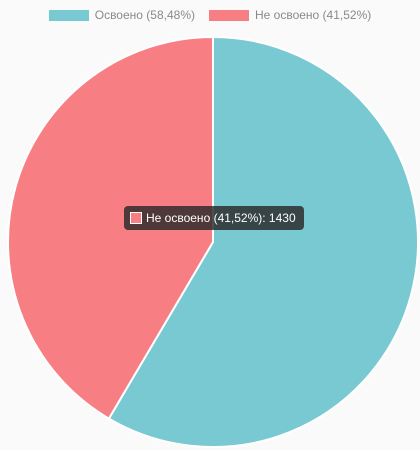  What do you see at coordinates (221, 218) in the screenshot?
I see `tooltip-text: Не освоено (41,52%): 1430` at bounding box center [221, 218].